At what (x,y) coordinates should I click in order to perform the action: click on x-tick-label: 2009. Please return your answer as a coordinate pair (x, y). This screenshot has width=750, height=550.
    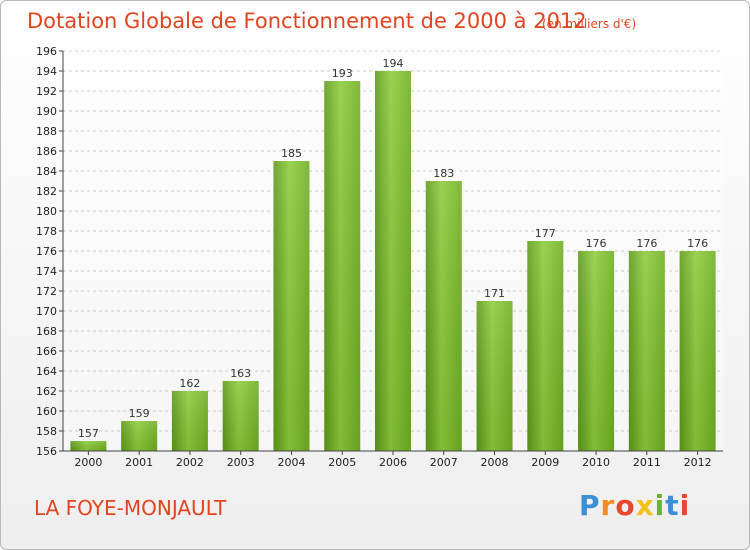
    Looking at the image, I should click on (545, 462).